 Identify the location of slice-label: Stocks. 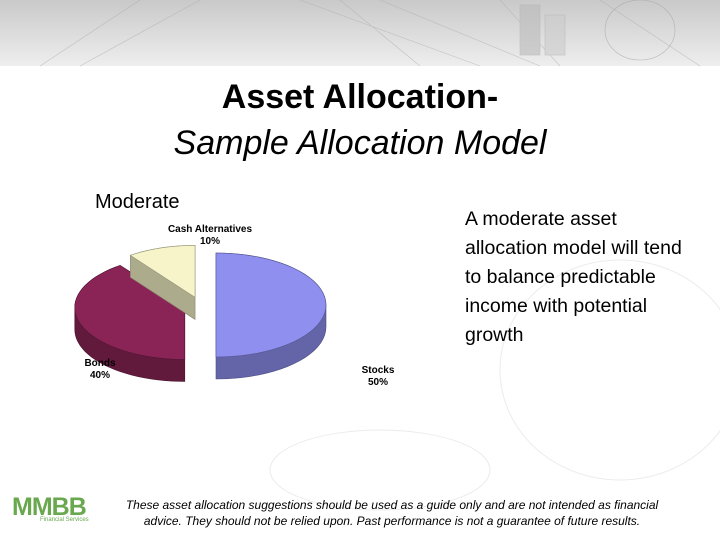
(378, 370).